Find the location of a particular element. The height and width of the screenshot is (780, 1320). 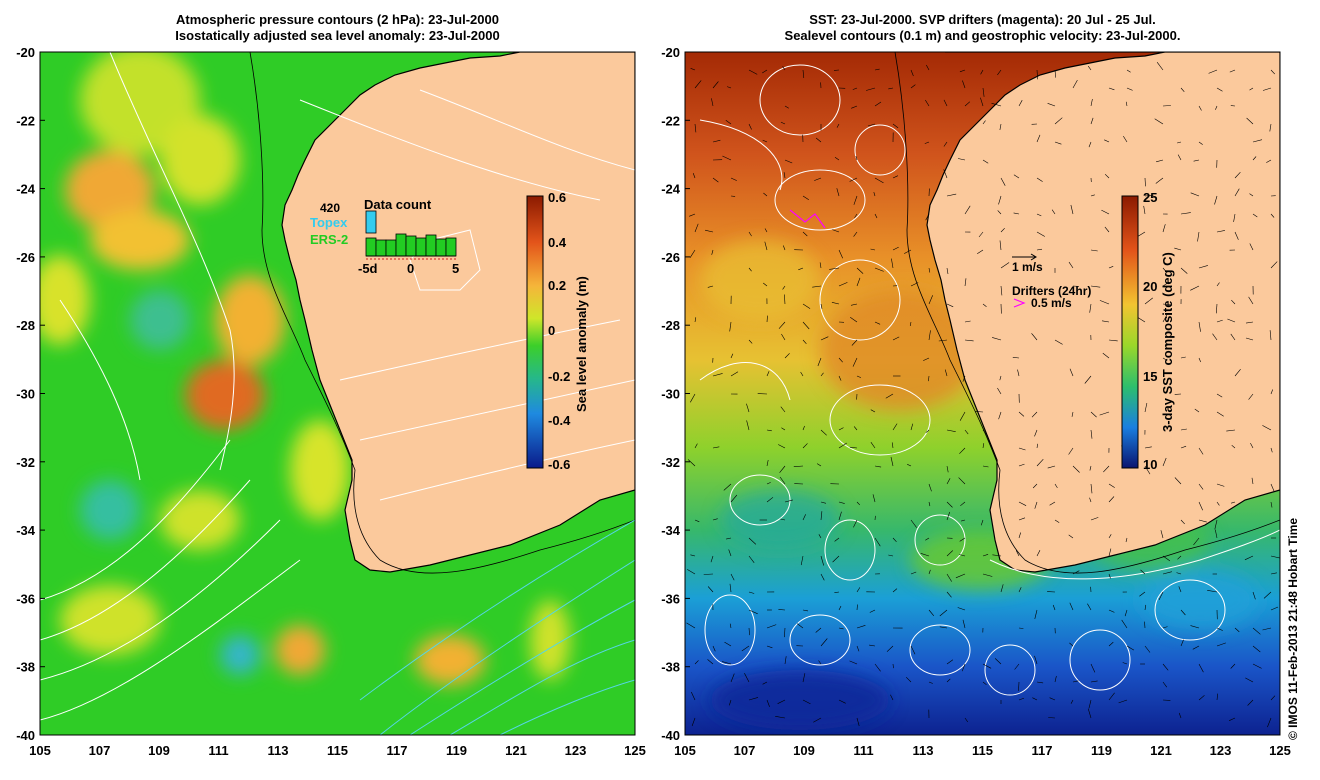

right-lat-tick: -28 is located at coordinates (670, 325).